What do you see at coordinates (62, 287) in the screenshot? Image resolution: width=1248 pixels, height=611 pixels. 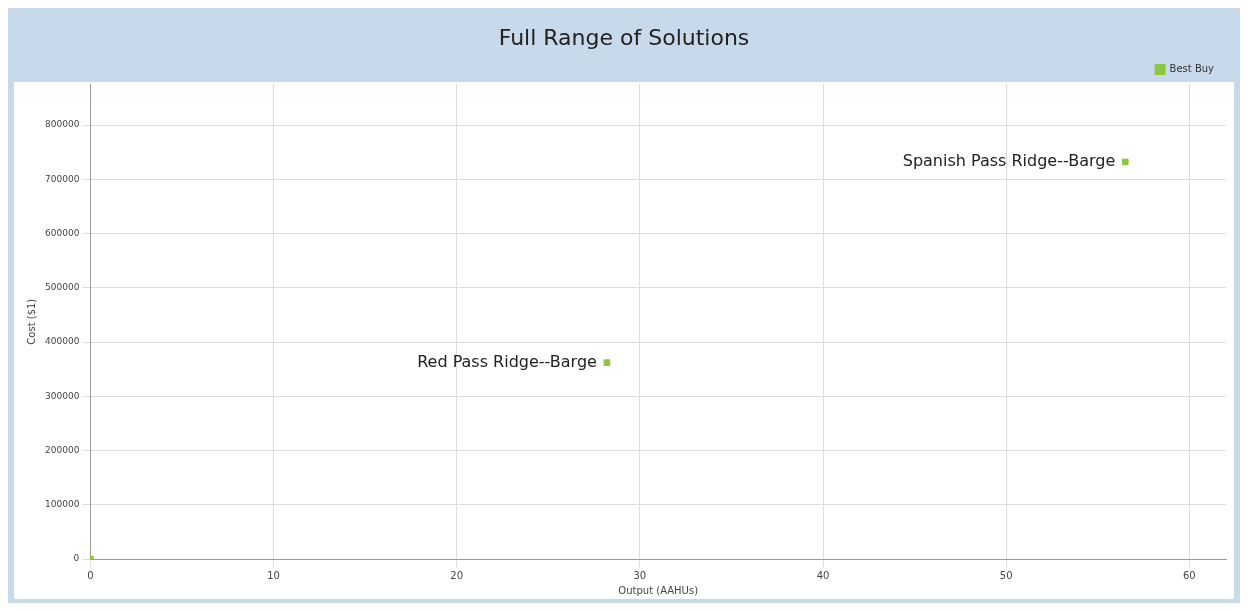 I see `y-tick-label: 500000` at bounding box center [62, 287].